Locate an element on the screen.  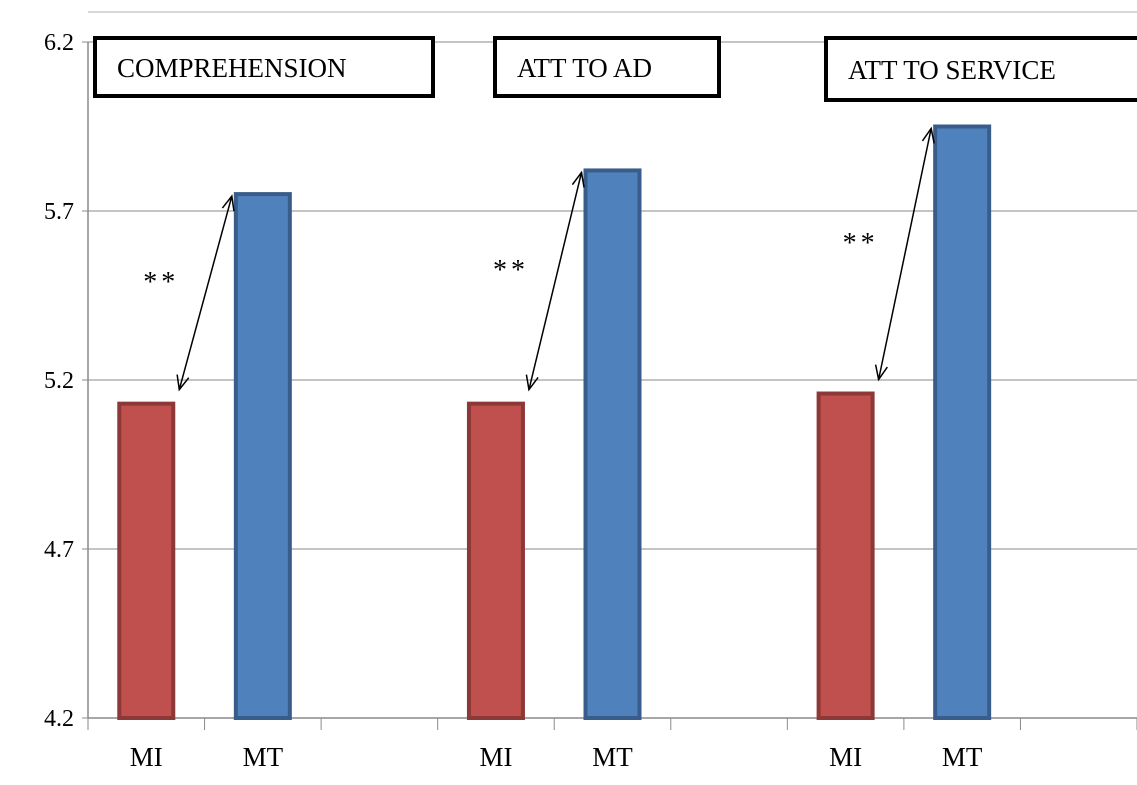
bar-att-to-ad-mi is located at coordinates (495, 560).